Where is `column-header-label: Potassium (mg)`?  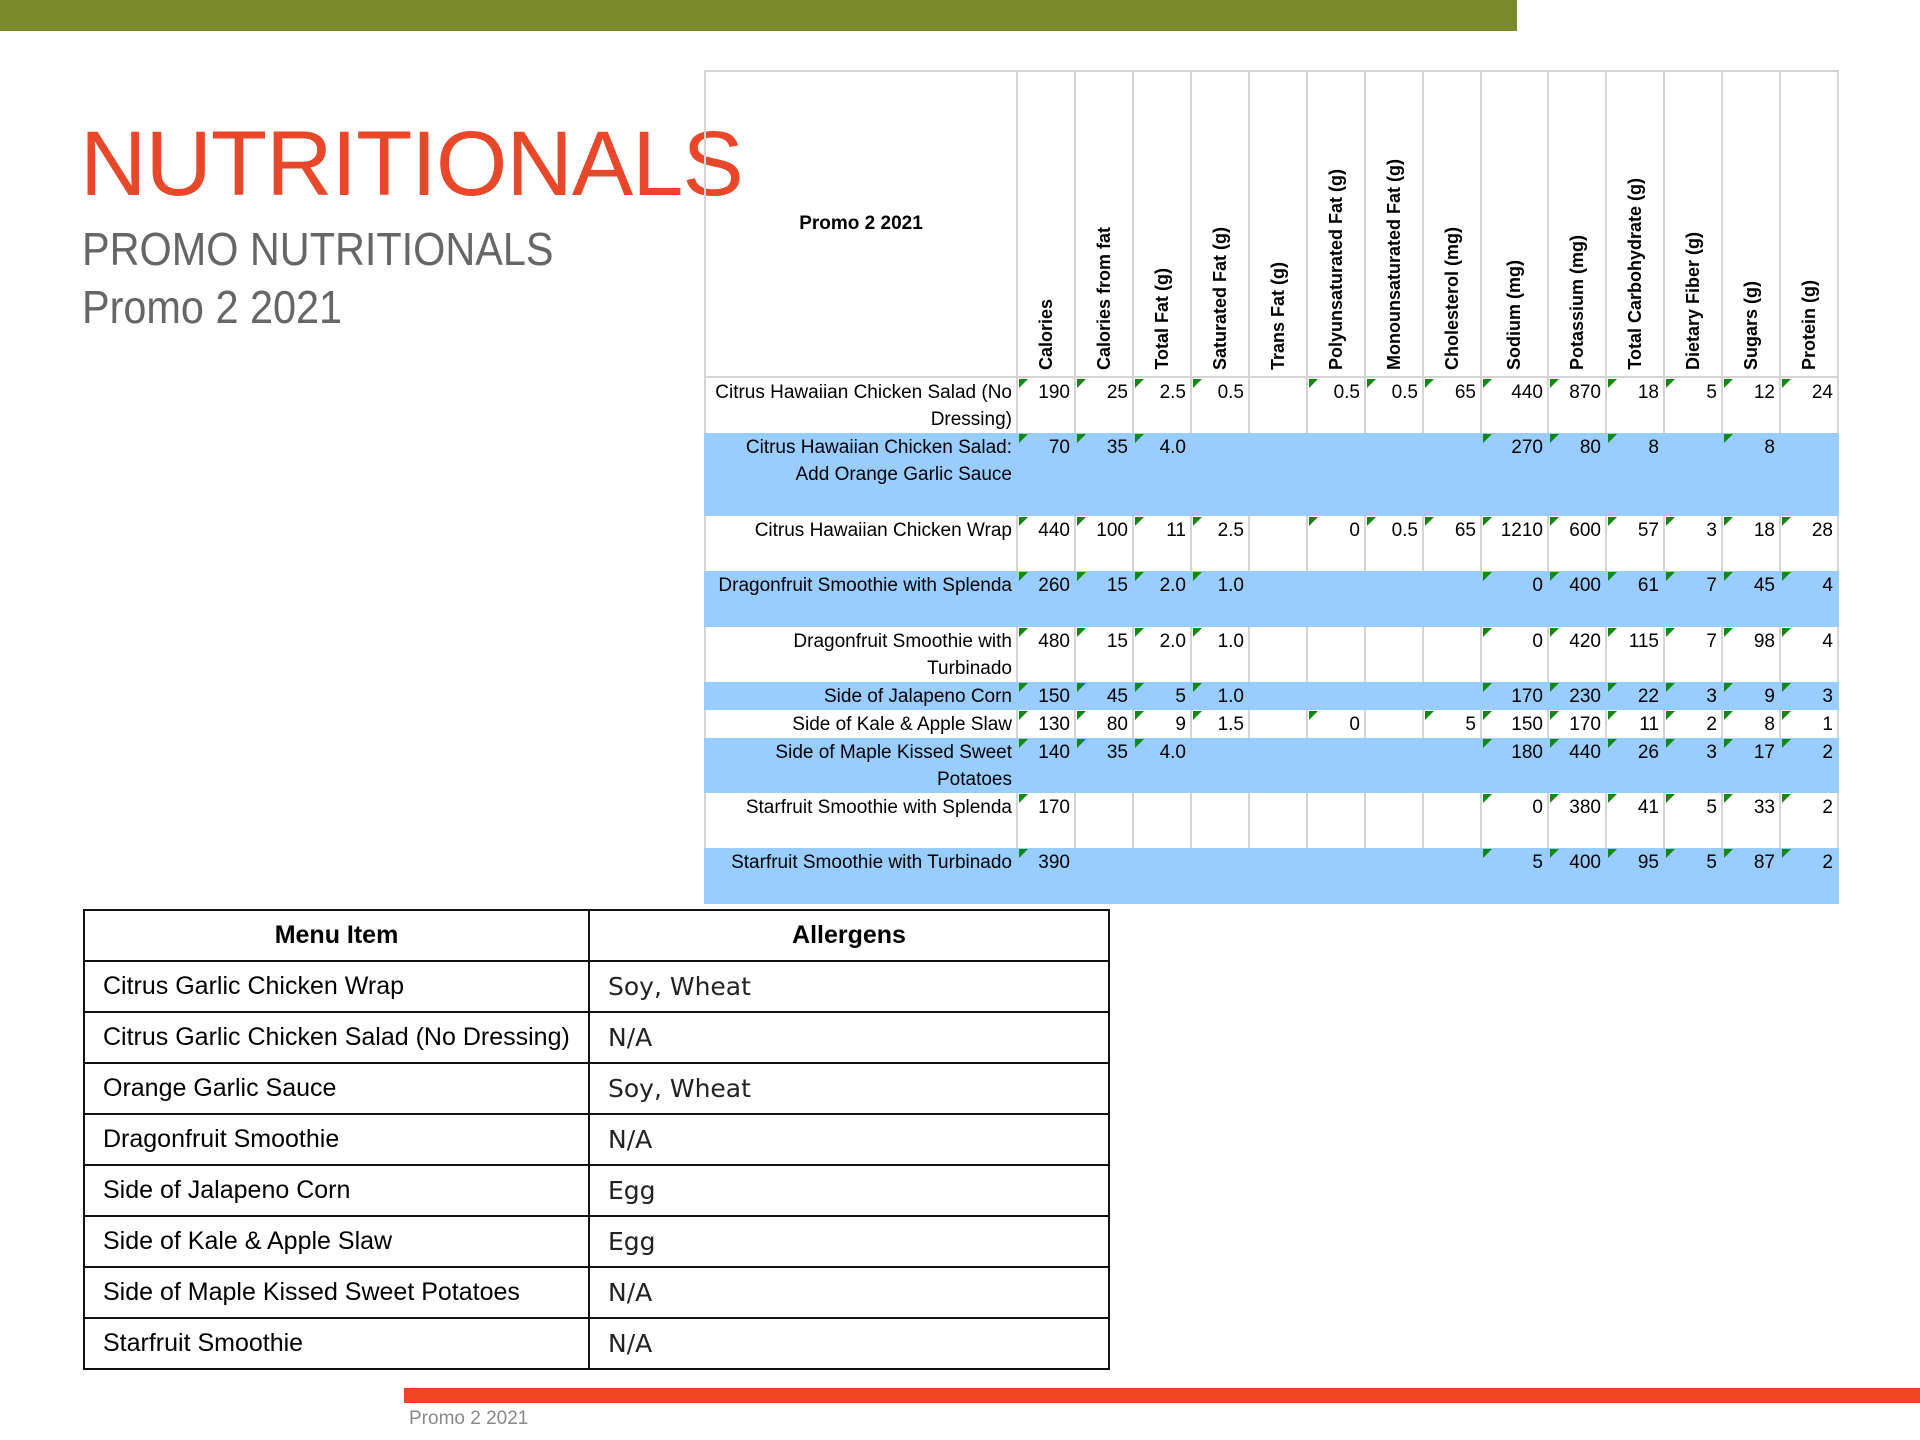 column-header-label: Potassium (mg) is located at coordinates (1576, 302).